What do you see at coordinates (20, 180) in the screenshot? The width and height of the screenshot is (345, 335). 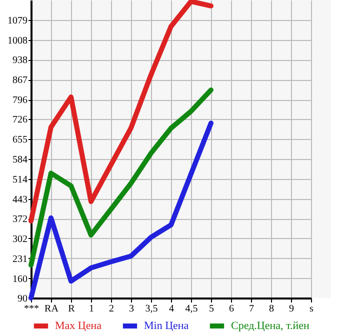 I see `y-tick-label: 514` at bounding box center [20, 180].